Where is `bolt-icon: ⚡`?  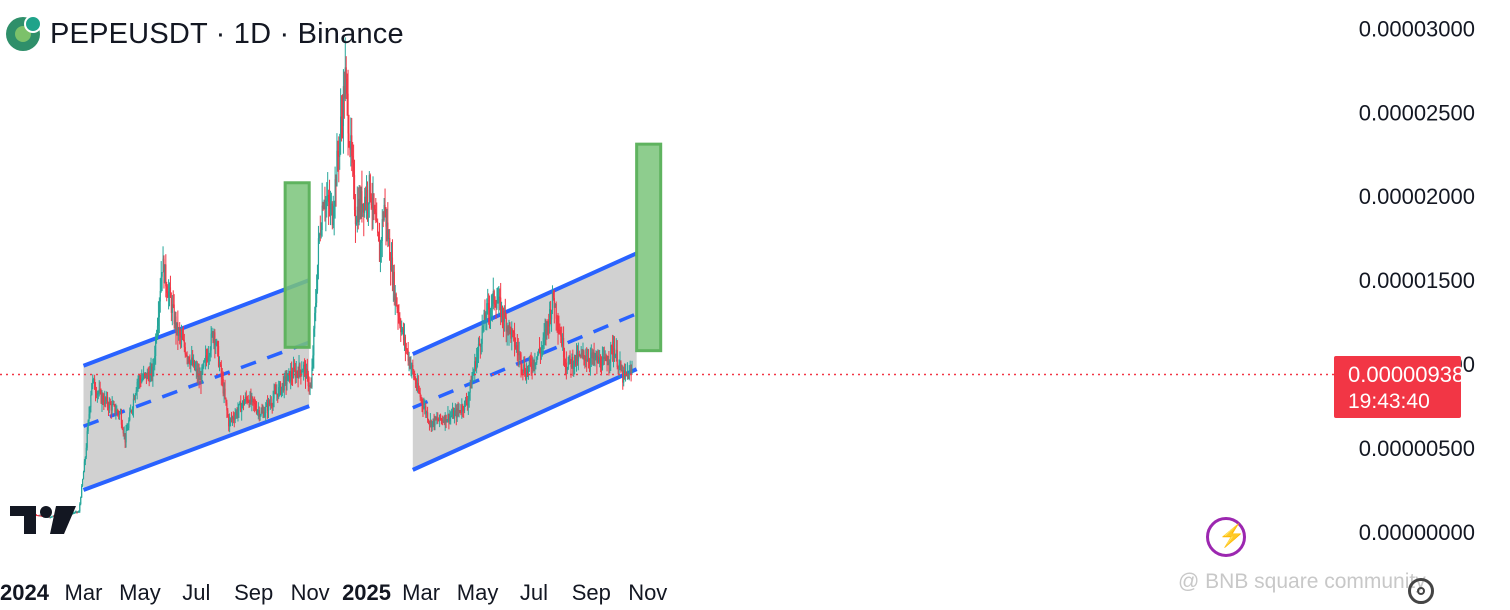
bolt-icon: ⚡ is located at coordinates (1226, 537).